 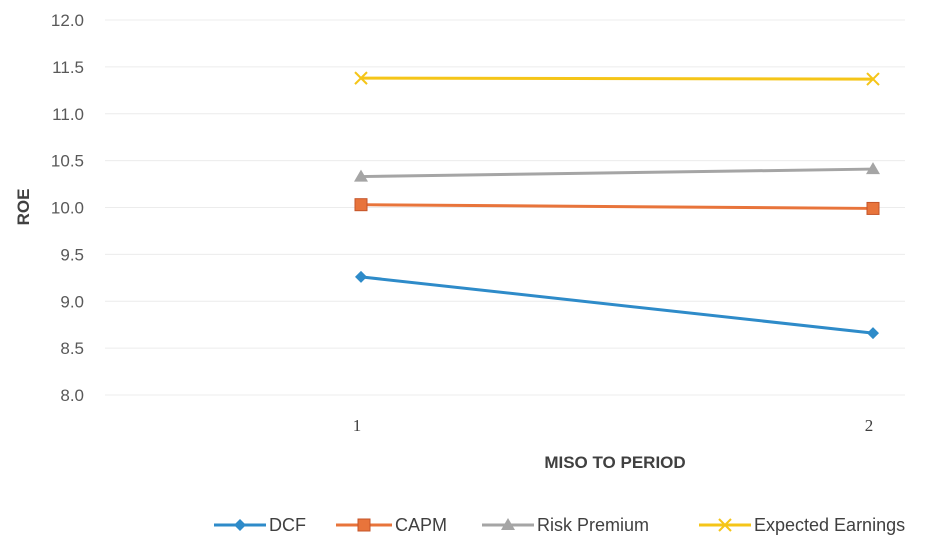 What do you see at coordinates (421, 525) in the screenshot?
I see `legend-label: CAPM` at bounding box center [421, 525].